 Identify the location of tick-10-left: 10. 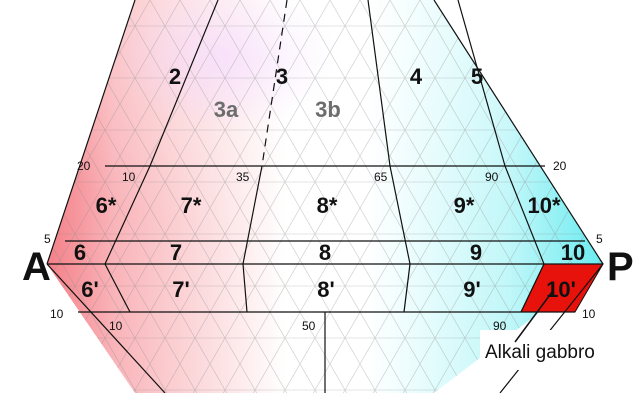
(57, 314).